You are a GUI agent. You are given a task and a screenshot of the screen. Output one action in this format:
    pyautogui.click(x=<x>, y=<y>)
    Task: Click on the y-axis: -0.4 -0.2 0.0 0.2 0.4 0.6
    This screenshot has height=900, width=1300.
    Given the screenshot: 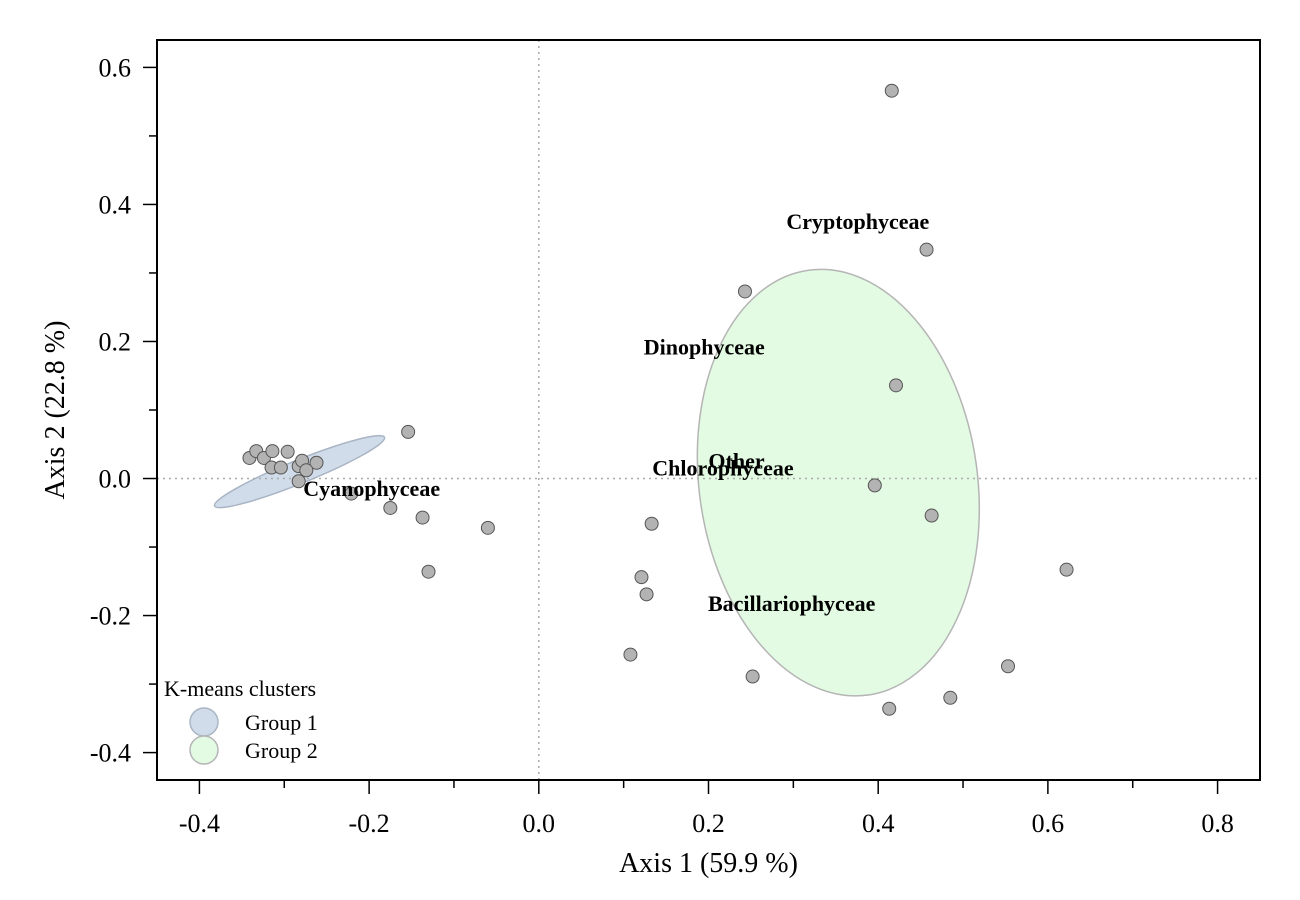 What is the action you would take?
    pyautogui.click(x=123, y=410)
    